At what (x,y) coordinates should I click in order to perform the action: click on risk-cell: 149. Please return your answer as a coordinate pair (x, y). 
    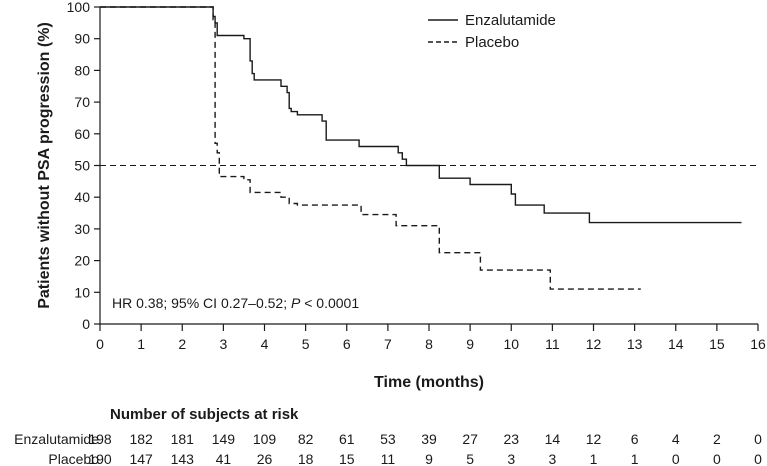
    Looking at the image, I should click on (224, 439).